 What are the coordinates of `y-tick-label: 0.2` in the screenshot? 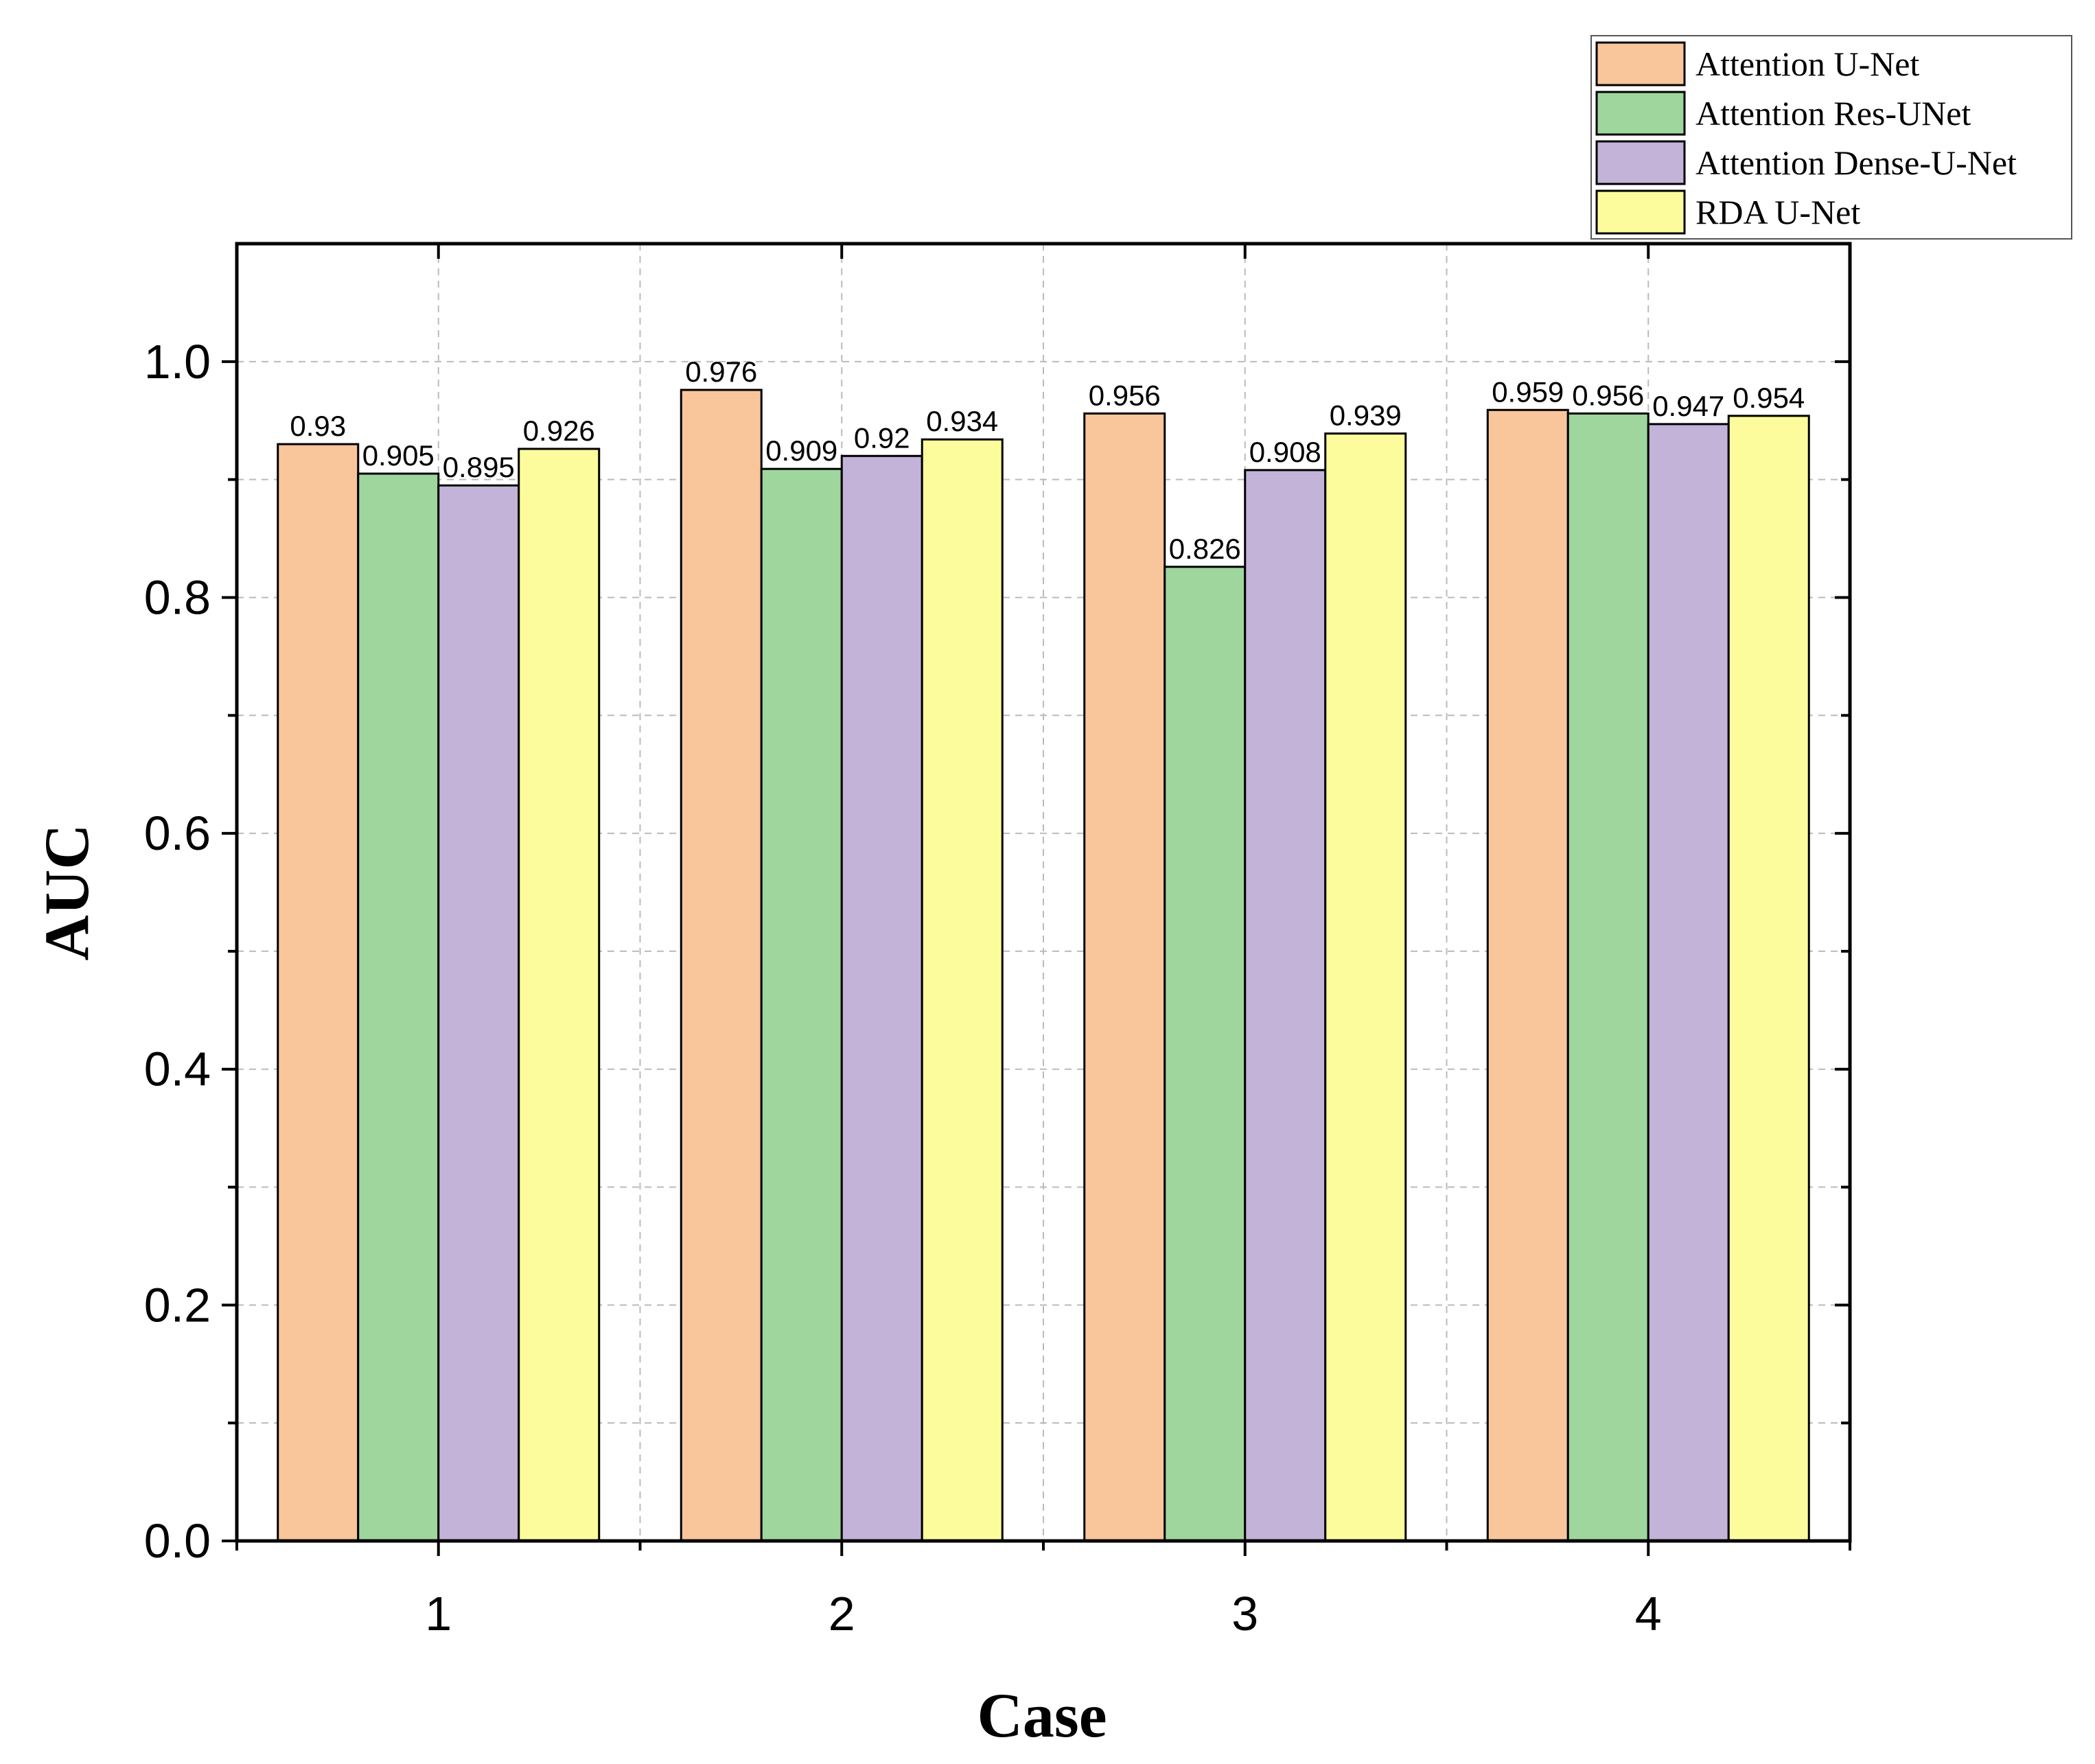 It's located at (177, 1305).